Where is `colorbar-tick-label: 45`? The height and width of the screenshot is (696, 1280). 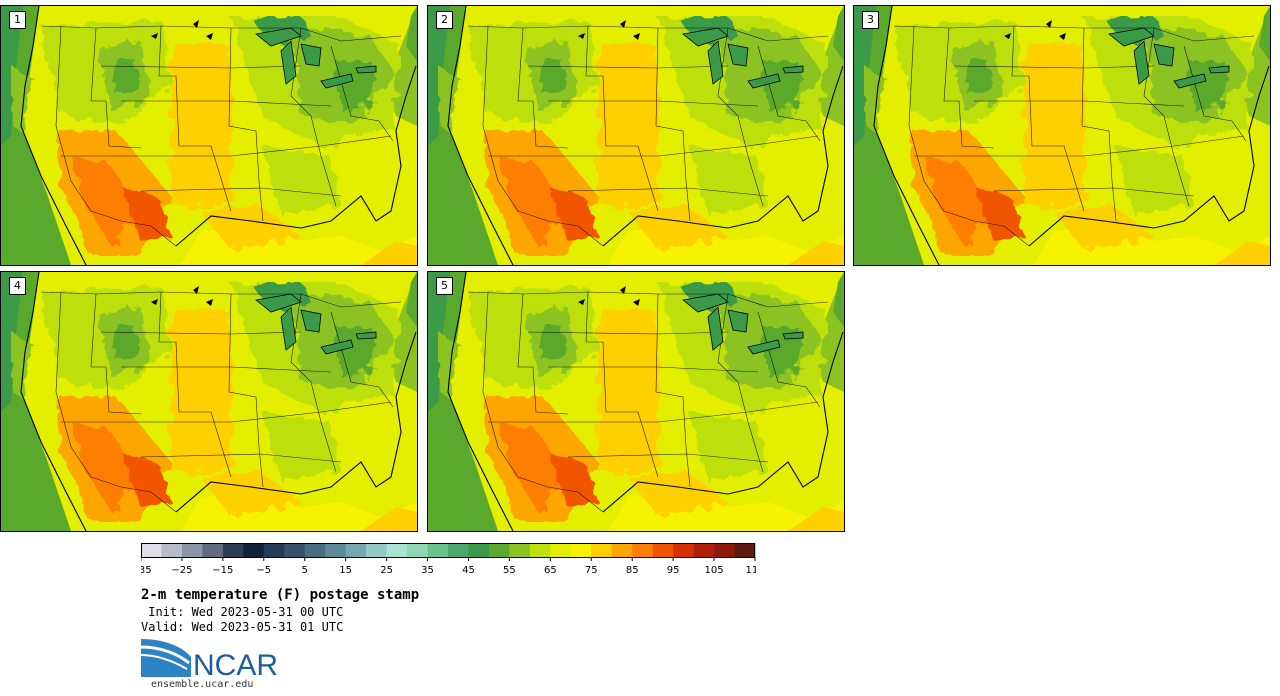 colorbar-tick-label: 45 is located at coordinates (468, 570).